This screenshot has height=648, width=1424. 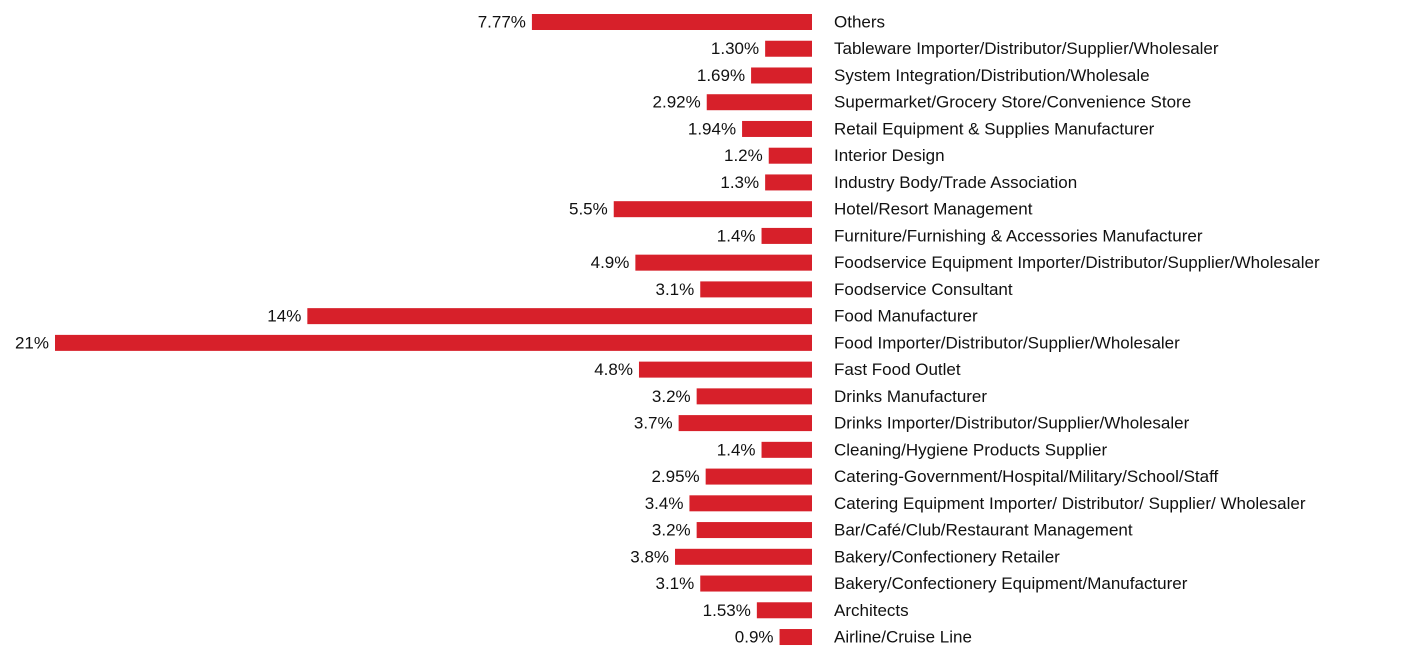 What do you see at coordinates (653, 423) in the screenshot?
I see `value-label: 3.7%` at bounding box center [653, 423].